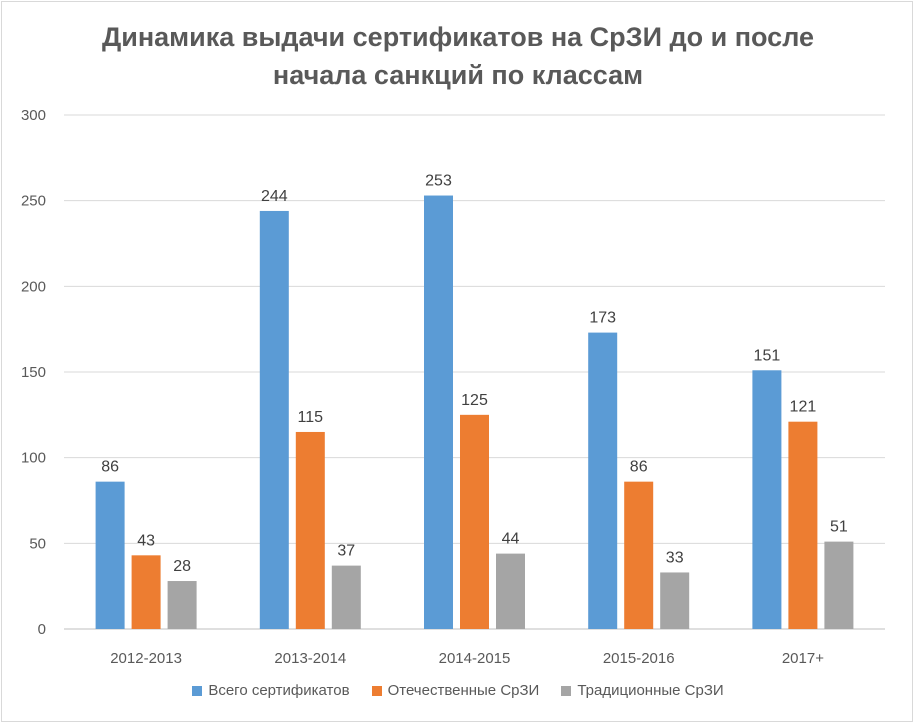 The height and width of the screenshot is (725, 916). Describe the element at coordinates (458, 75) in the screenshot. I see `chart-title-line-2: начала санкций по классам` at that location.